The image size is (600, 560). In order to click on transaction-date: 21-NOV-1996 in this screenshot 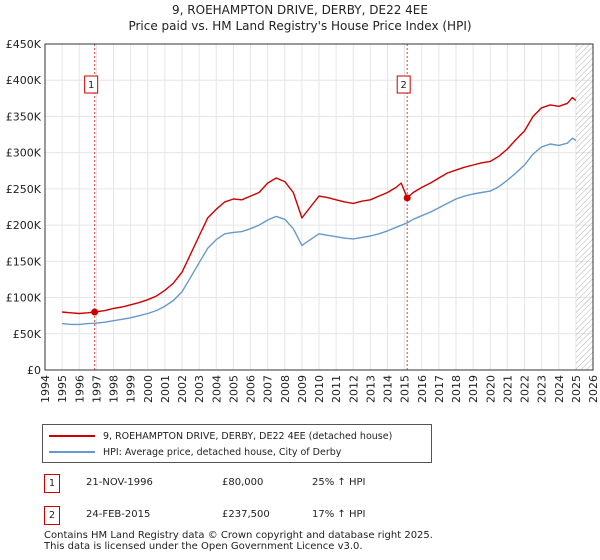, I will do `click(119, 482)`.